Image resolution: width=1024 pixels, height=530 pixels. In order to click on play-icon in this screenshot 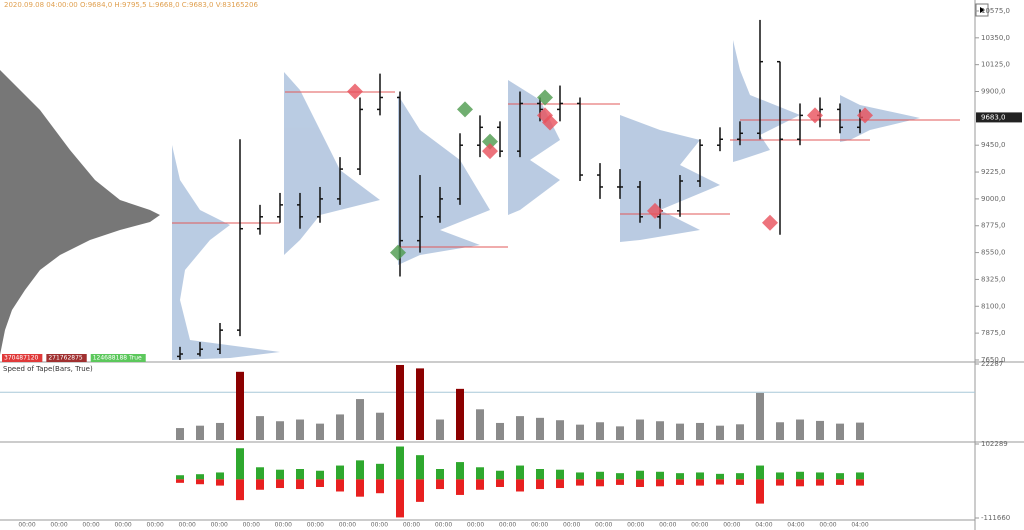, I will do `click(982, 10)`.